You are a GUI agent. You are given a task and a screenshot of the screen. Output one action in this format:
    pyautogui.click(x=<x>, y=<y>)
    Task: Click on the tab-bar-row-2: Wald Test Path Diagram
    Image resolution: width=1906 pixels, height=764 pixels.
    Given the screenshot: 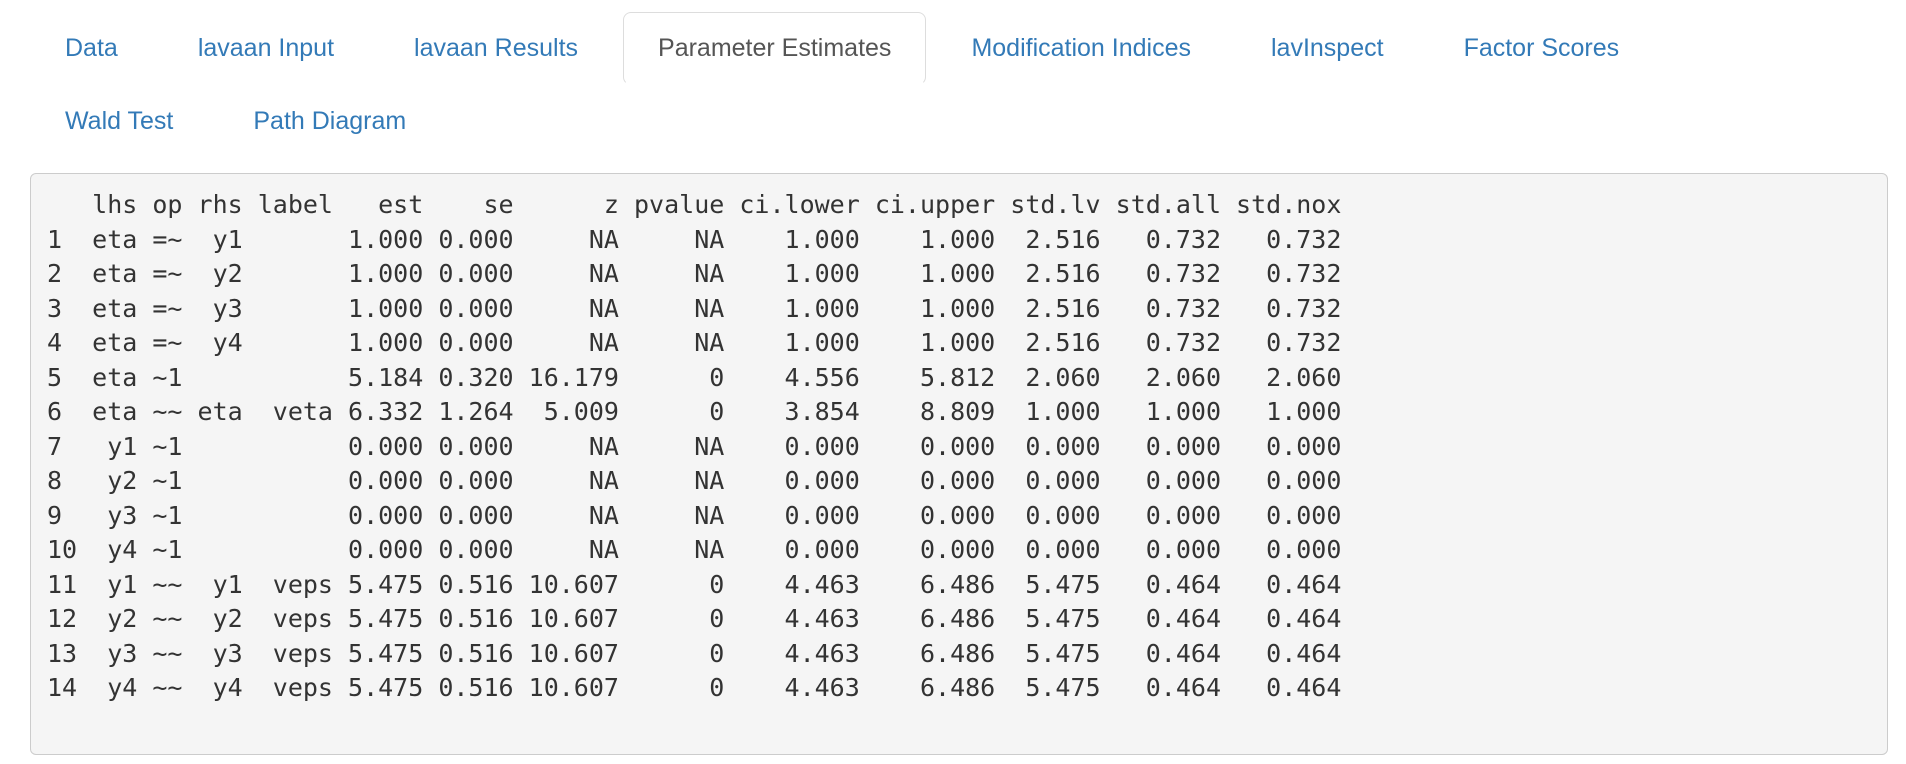 What is the action you would take?
    pyautogui.click(x=959, y=121)
    